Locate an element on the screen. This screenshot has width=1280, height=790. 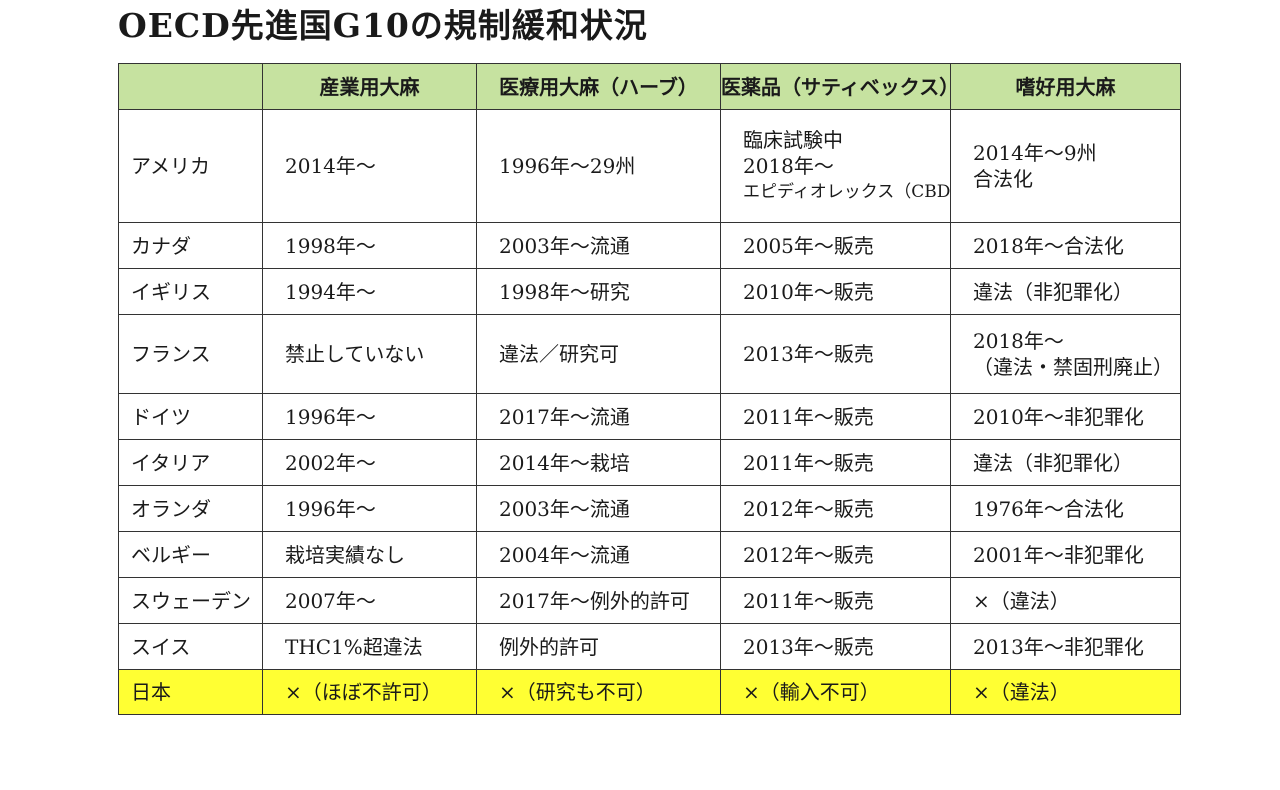
table-row: オランダ 1996年～ 2003年～流通 2012年～販売 1976年～合法化 is located at coordinates (649, 508).